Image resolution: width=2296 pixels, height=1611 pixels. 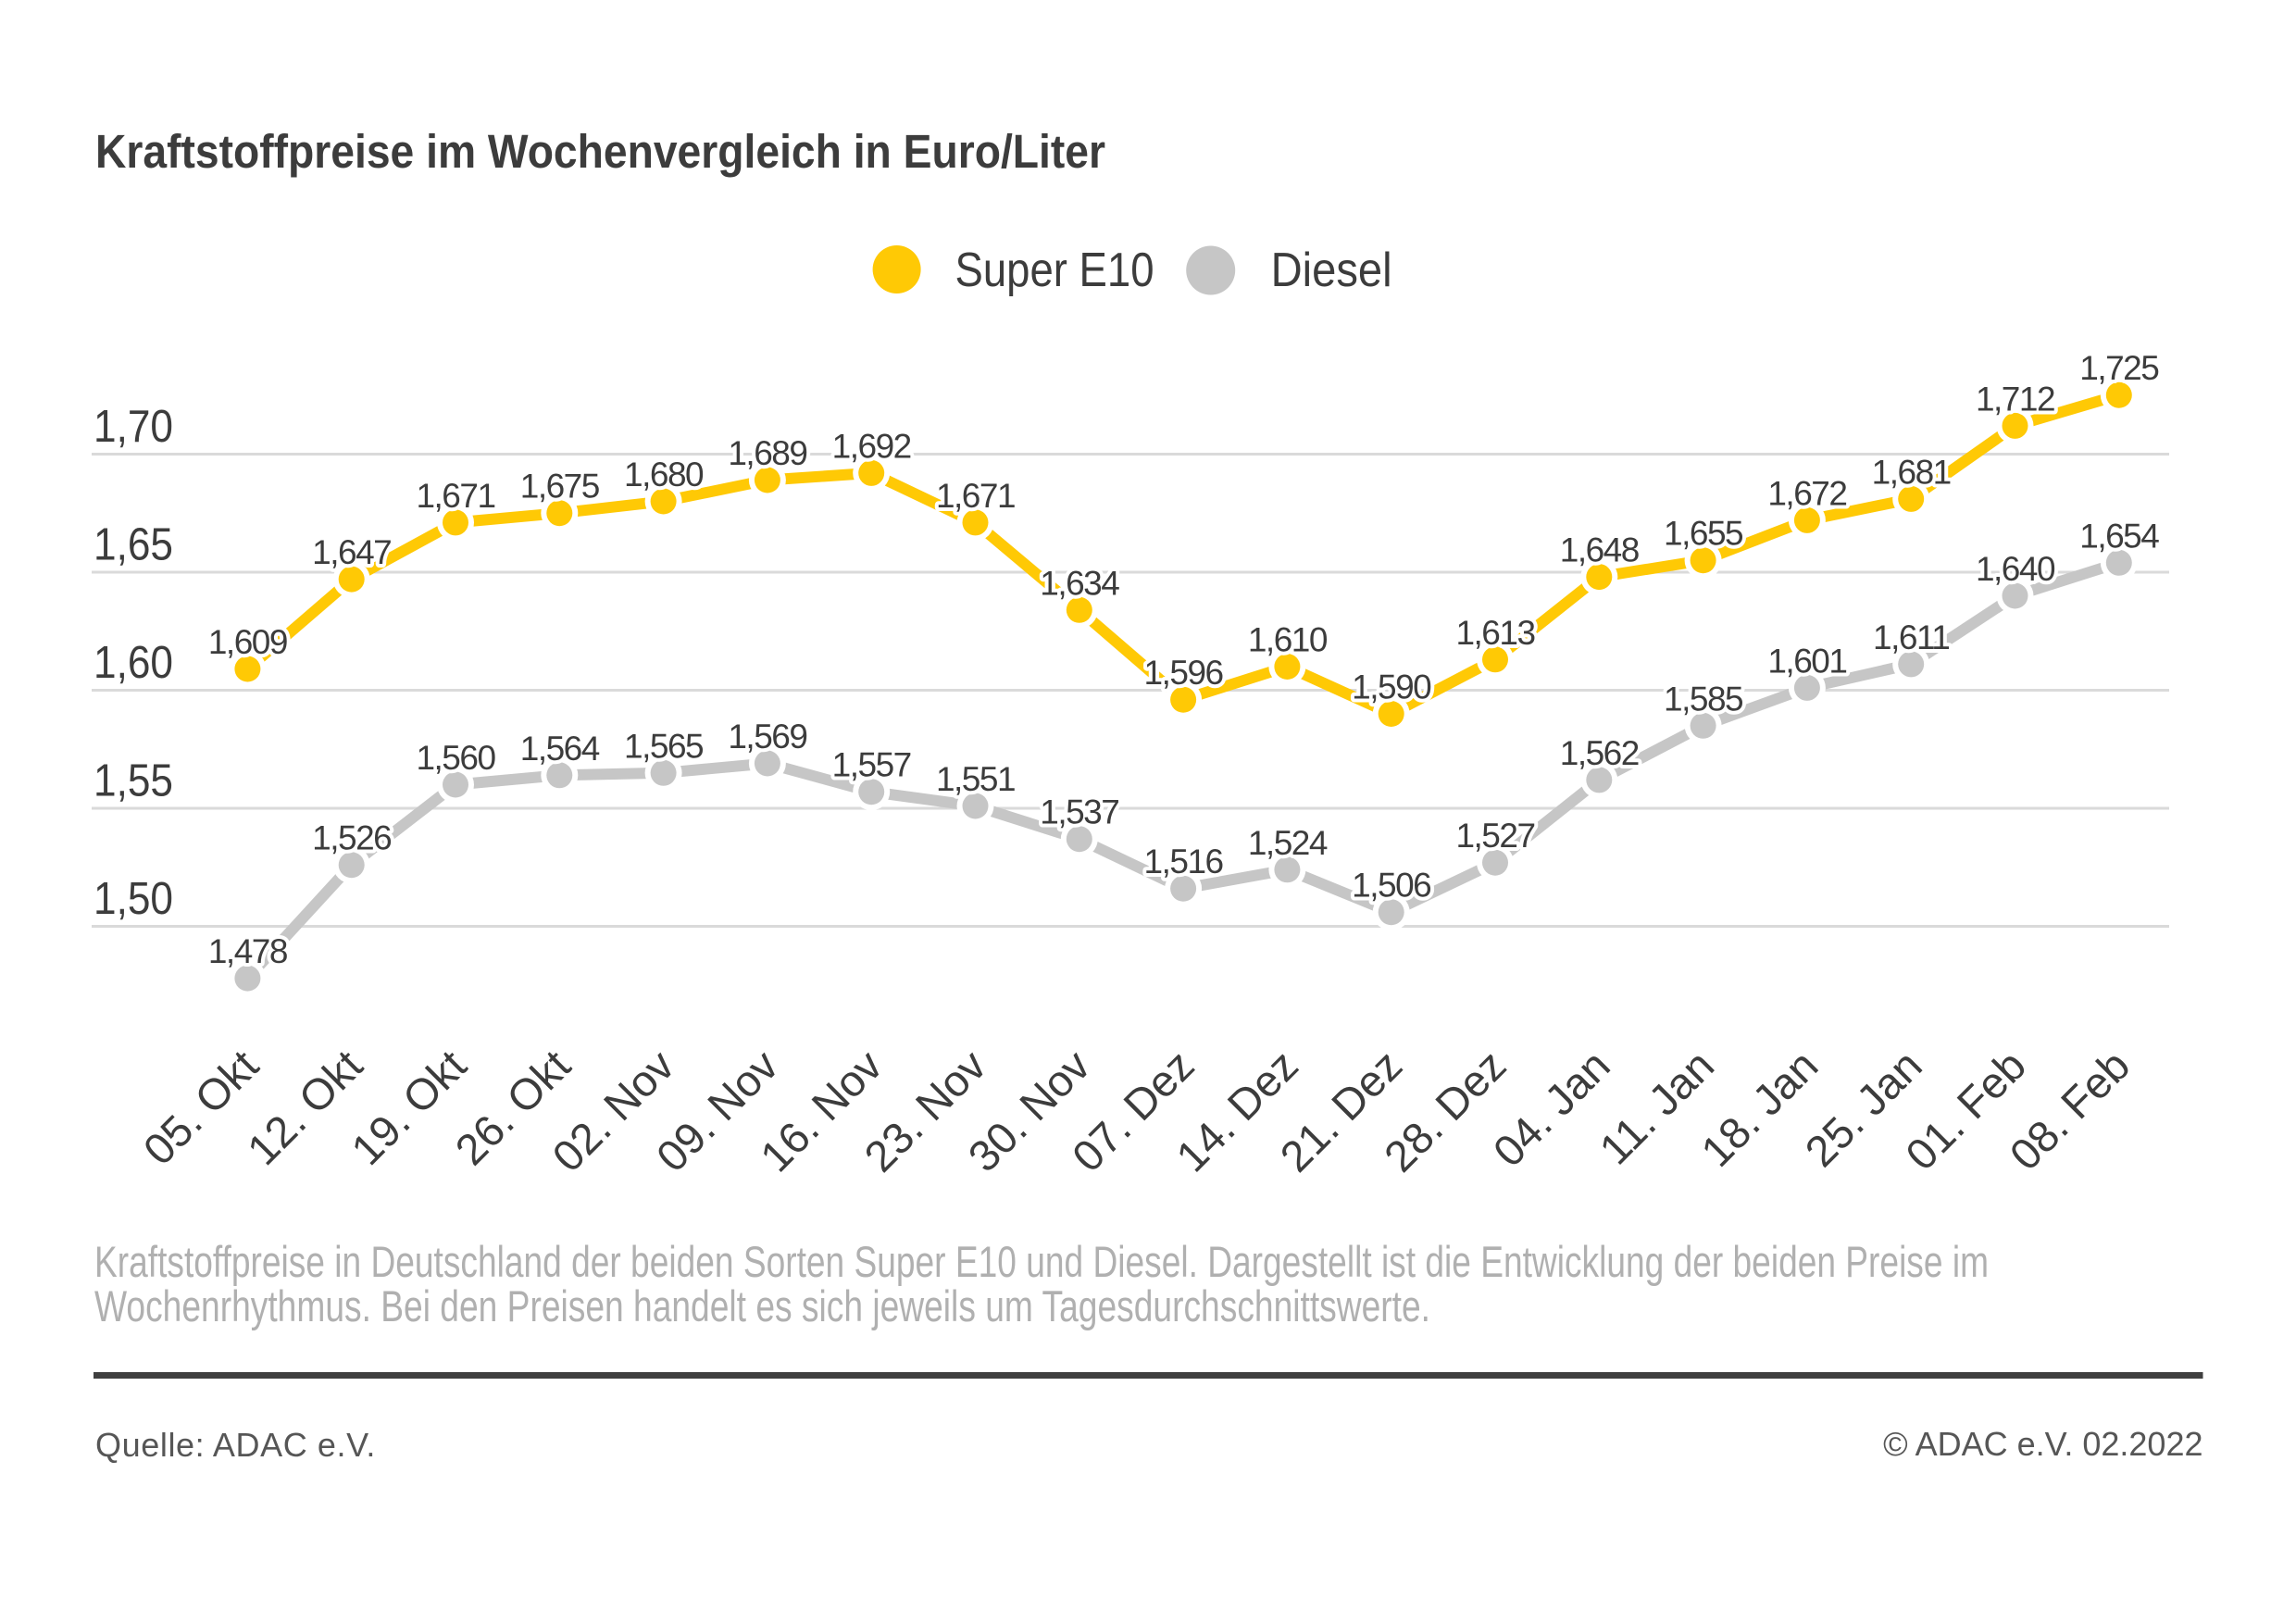 What do you see at coordinates (1599, 753) in the screenshot?
I see `svg-text: 1,562` at bounding box center [1599, 753].